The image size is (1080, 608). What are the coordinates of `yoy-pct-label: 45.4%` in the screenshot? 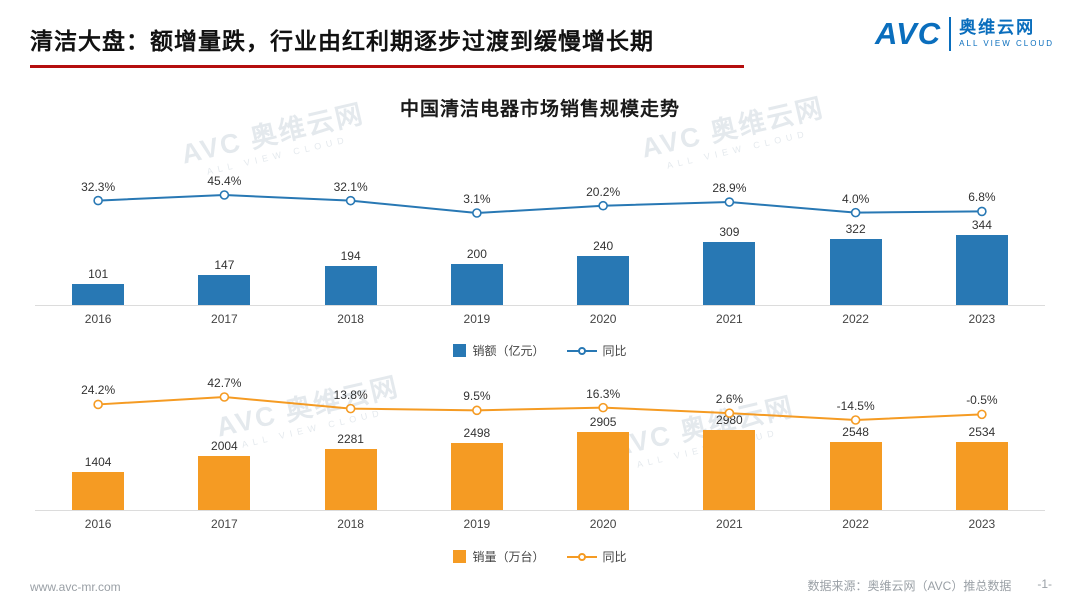 It's located at (224, 181).